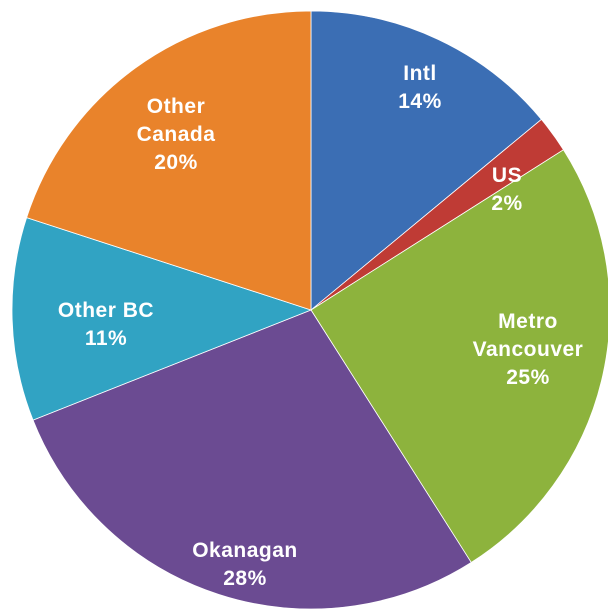 The image size is (608, 613). Describe the element at coordinates (528, 377) in the screenshot. I see `value-label: 25%` at that location.